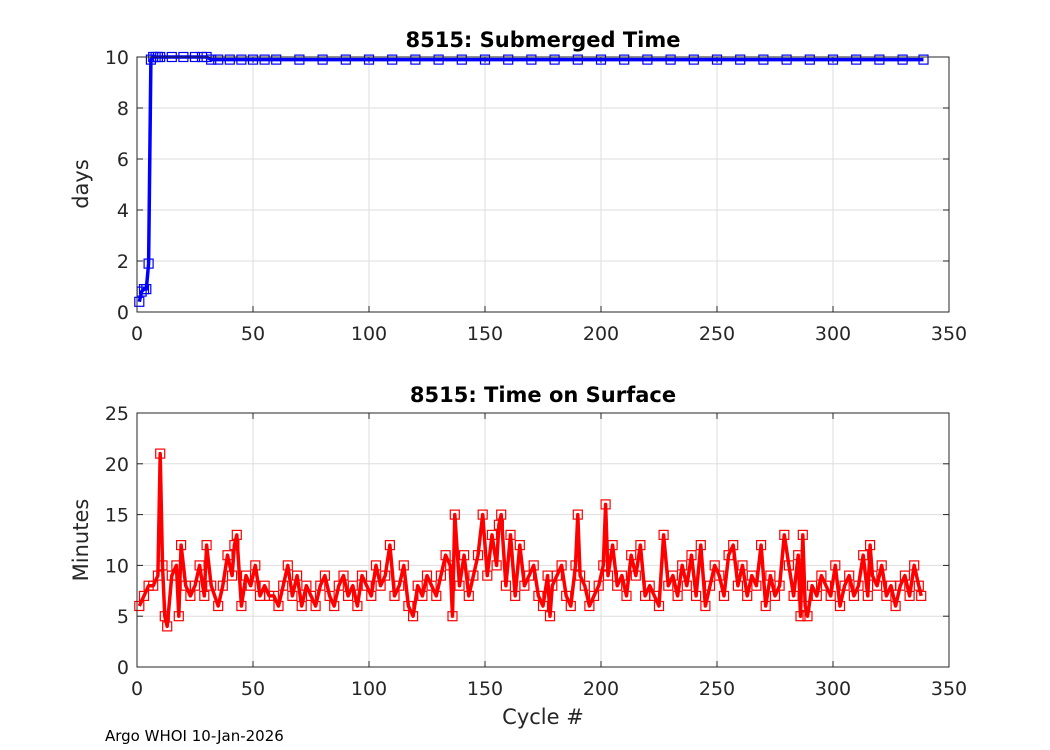 The image size is (1050, 750). Describe the element at coordinates (717, 689) in the screenshot. I see `surface-x-tick-label: 250` at that location.